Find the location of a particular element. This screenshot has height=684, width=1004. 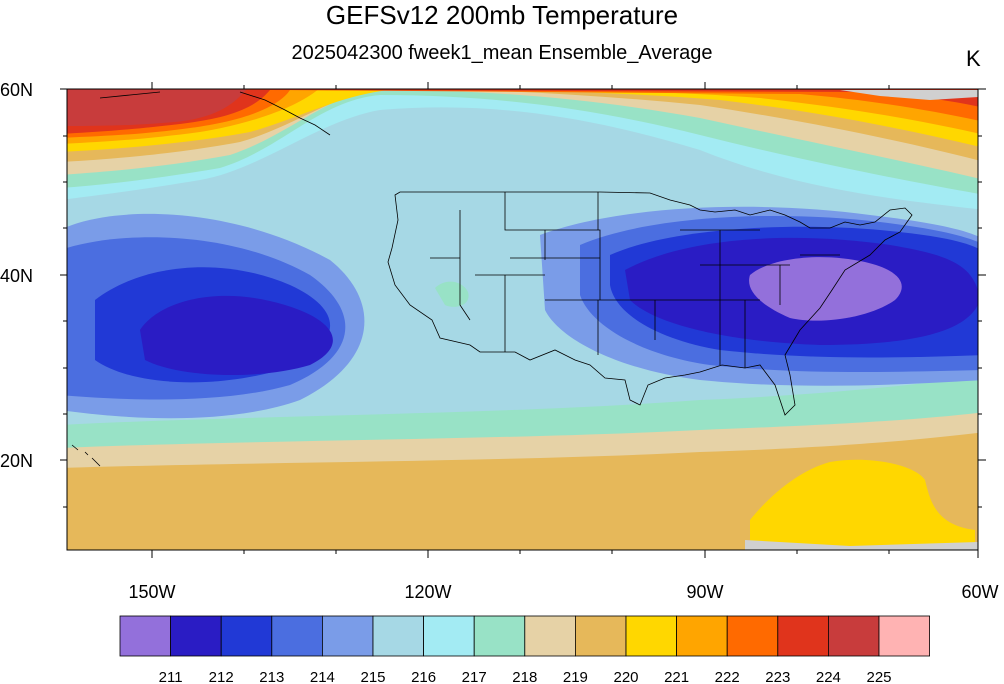

hawaii-outline is located at coordinates (86, 455).